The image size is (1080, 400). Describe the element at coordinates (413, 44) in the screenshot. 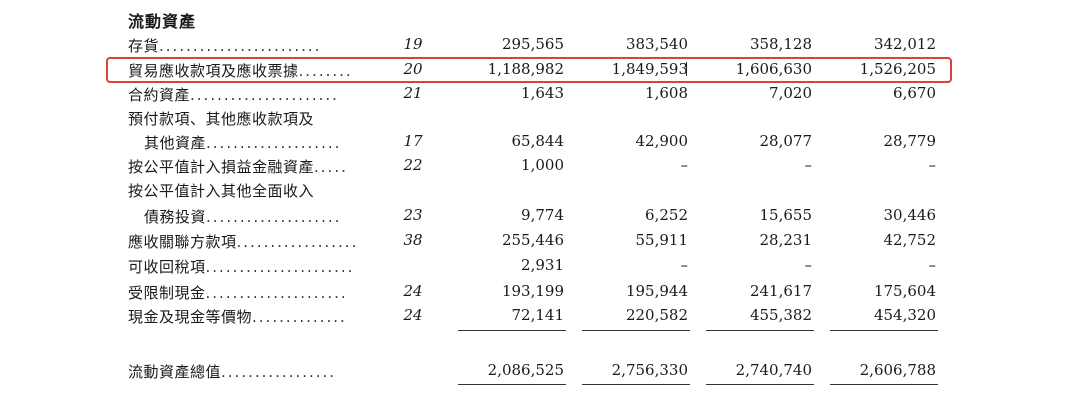

I see `row-note: 19` at that location.